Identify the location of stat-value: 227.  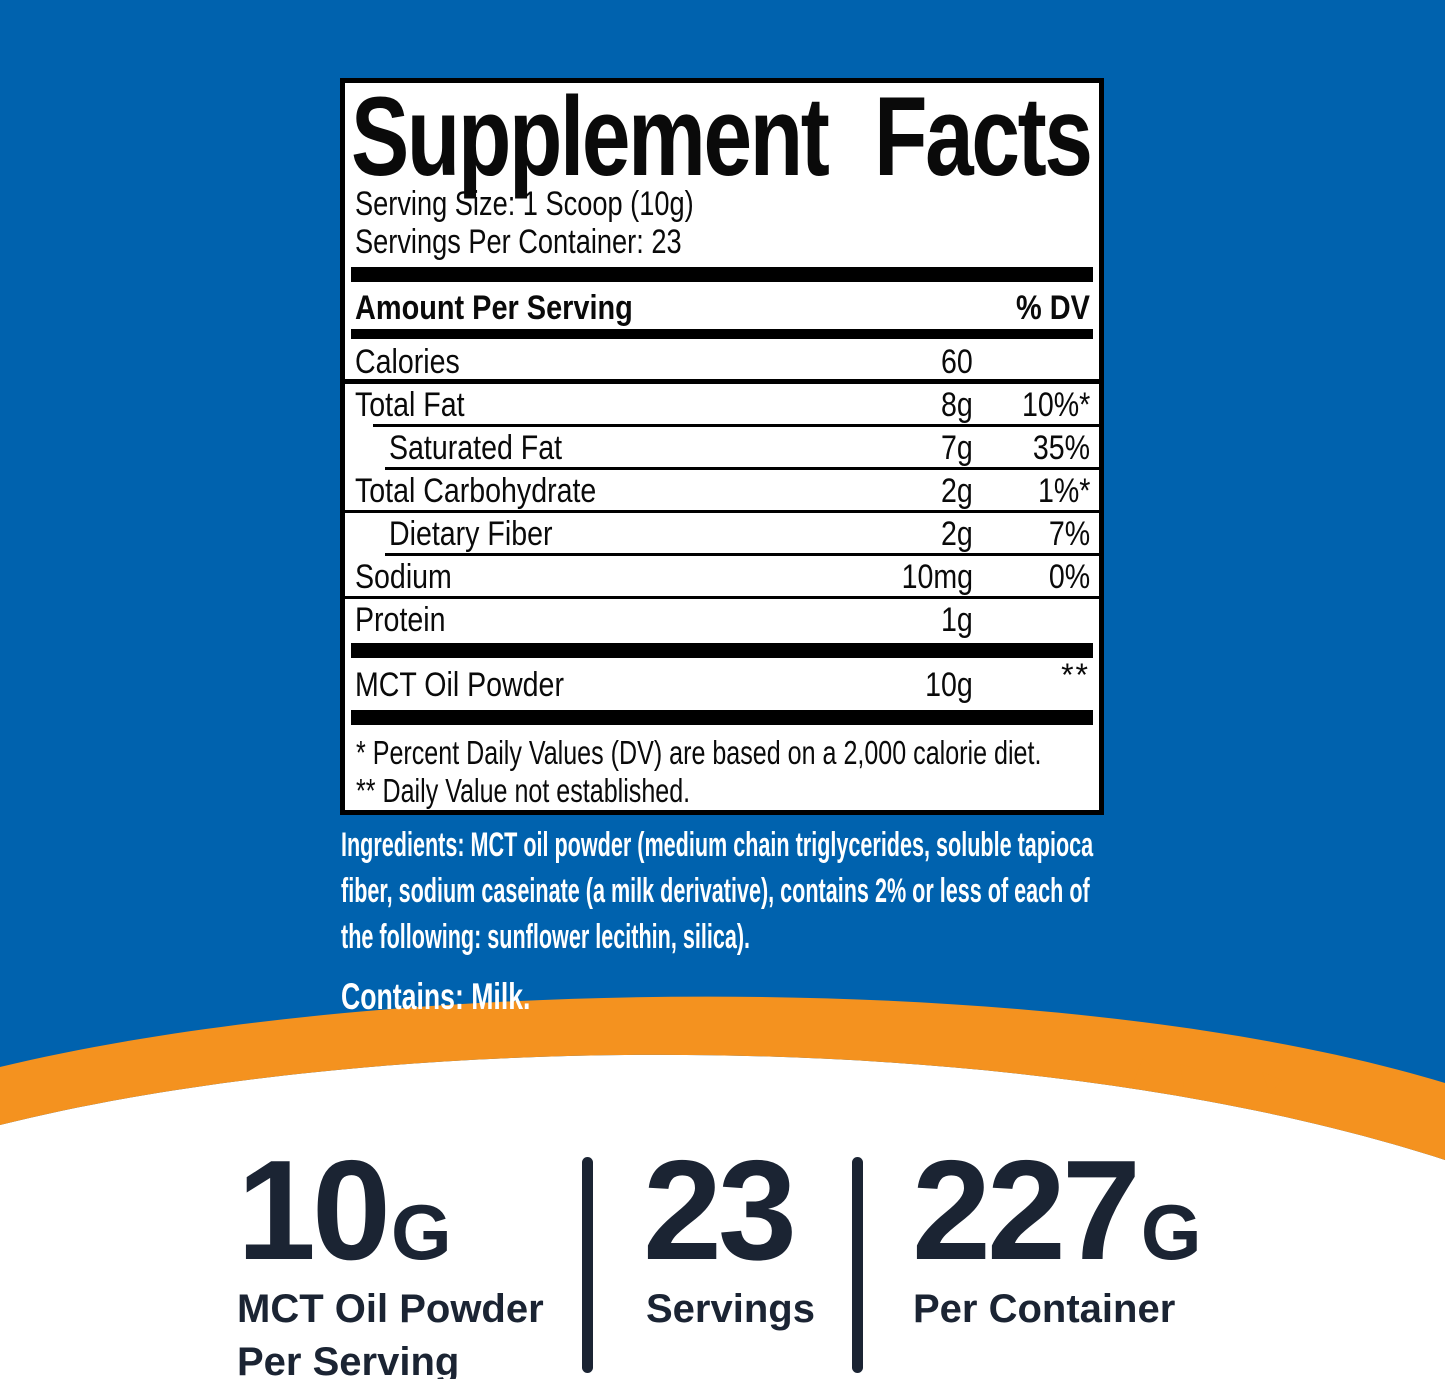
(1026, 1210).